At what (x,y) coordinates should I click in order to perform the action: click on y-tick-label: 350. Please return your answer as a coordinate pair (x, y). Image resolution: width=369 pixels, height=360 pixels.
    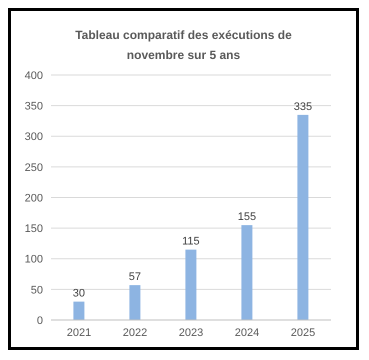
    Looking at the image, I should click on (33, 106).